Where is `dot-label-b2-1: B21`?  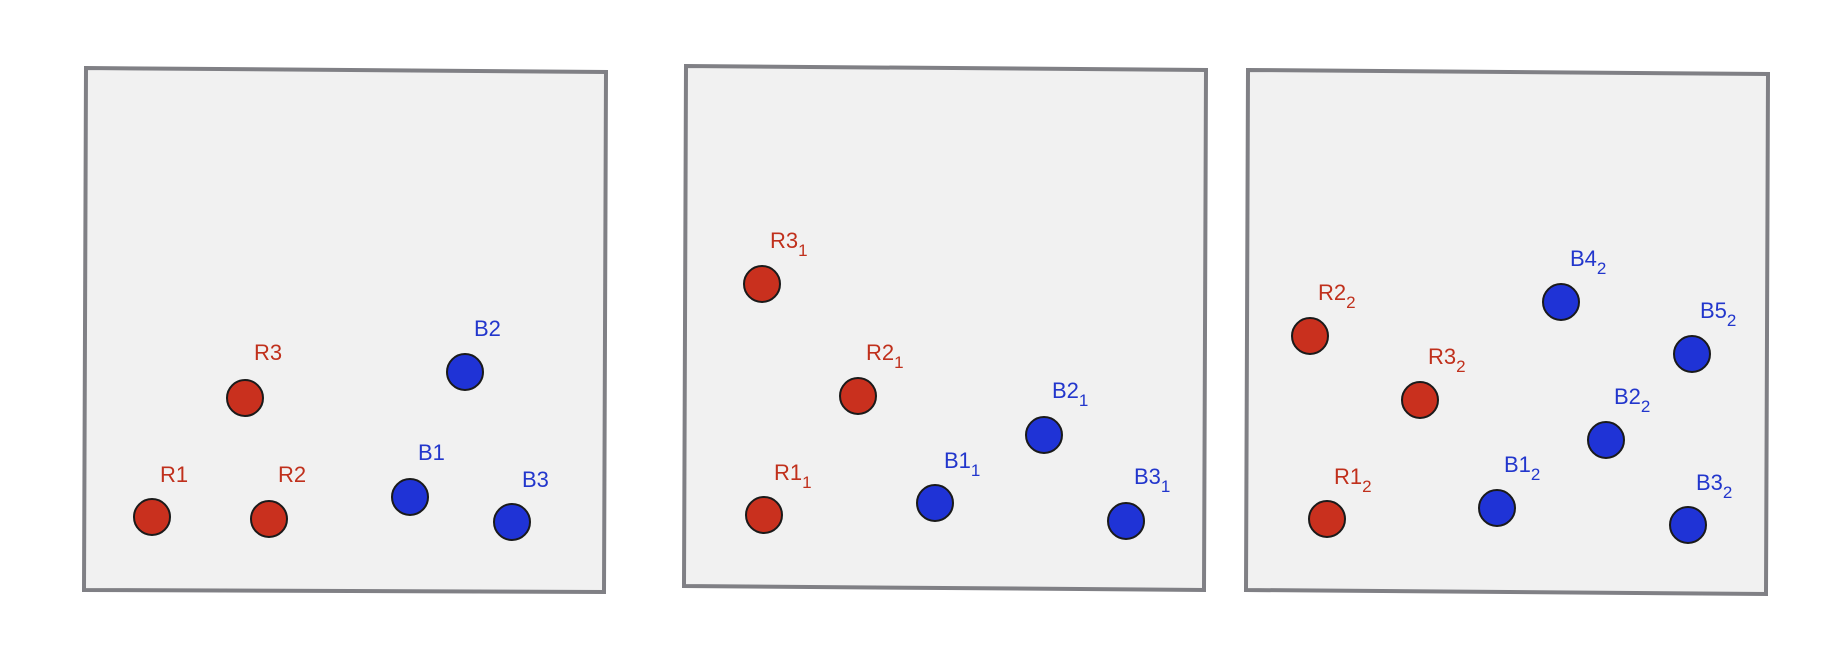 dot-label-b2-1: B21 is located at coordinates (1070, 394).